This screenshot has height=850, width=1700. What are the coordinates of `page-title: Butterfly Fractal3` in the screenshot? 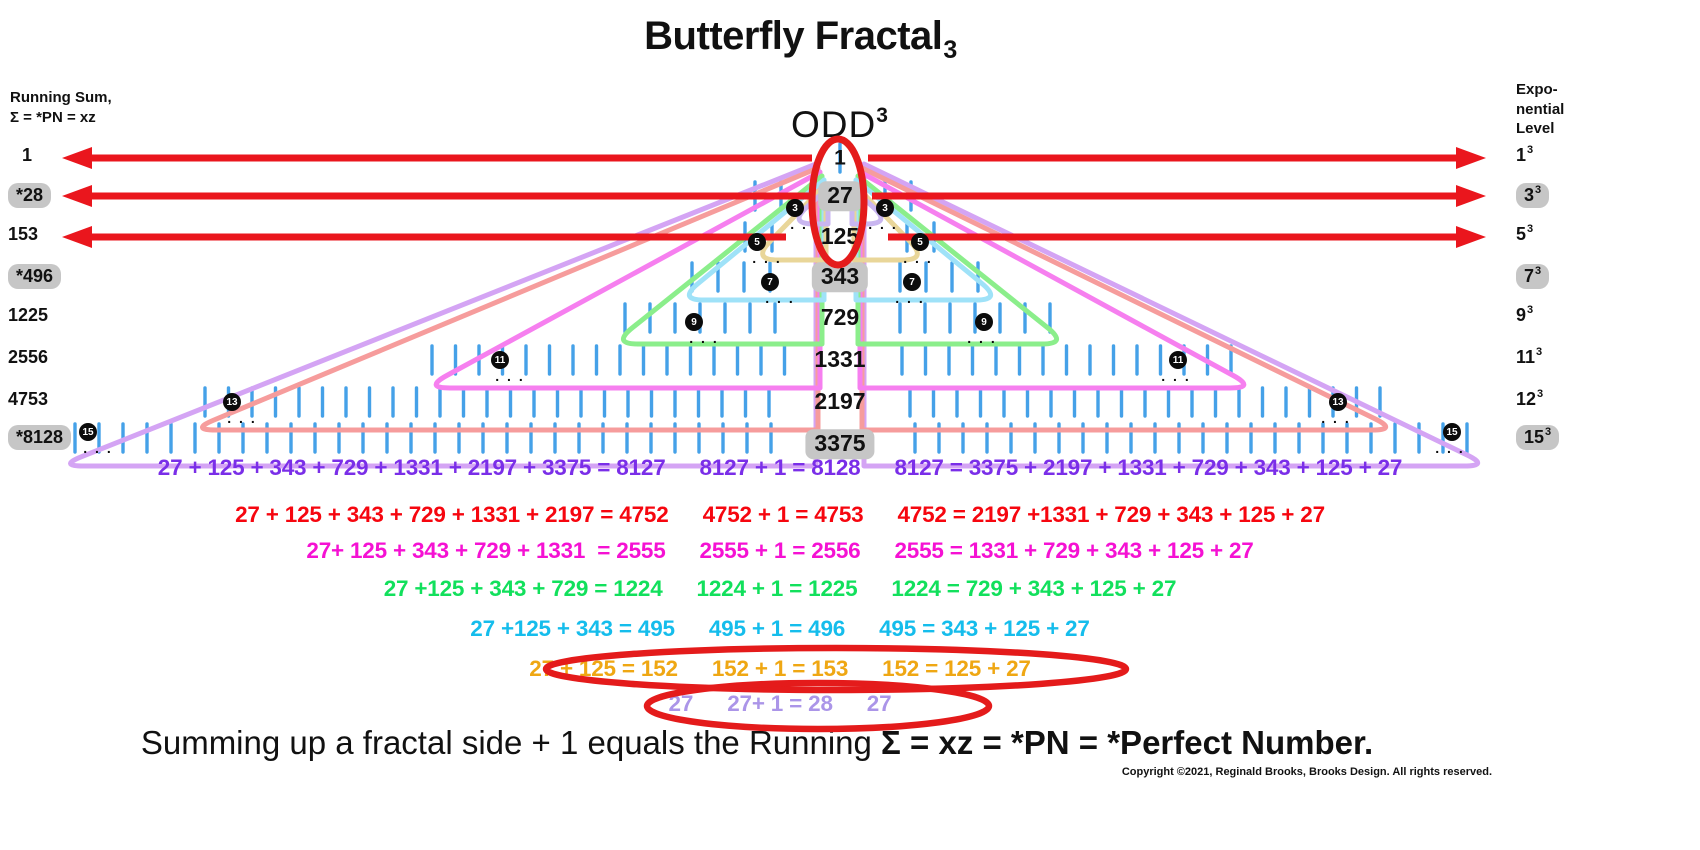 It's located at (800, 39).